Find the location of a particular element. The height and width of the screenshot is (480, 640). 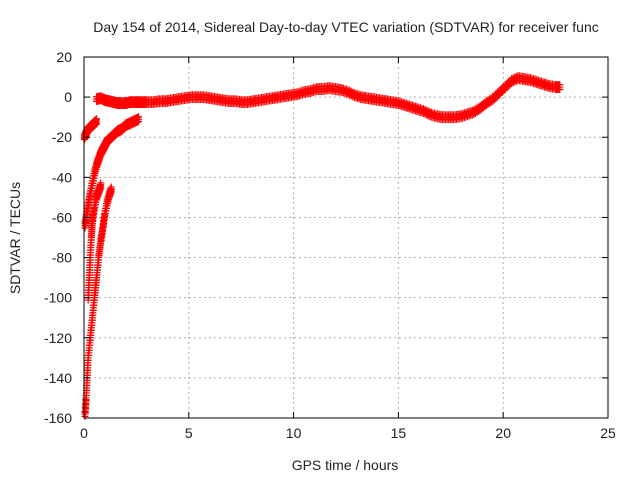

y-tick-label: -20 is located at coordinates (62, 137).